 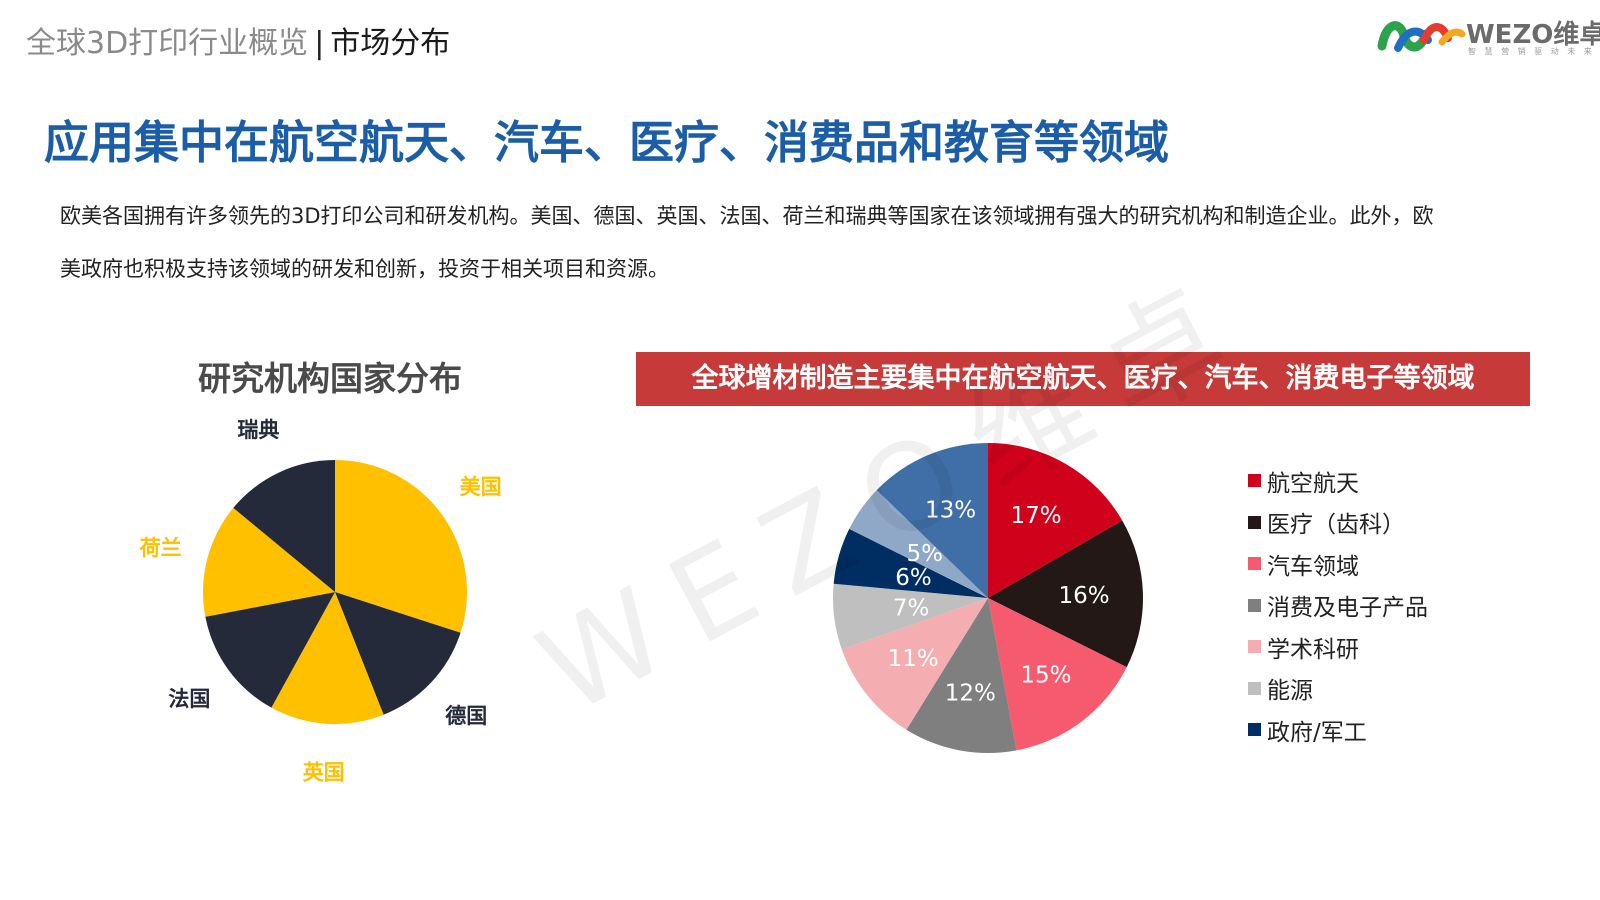 What do you see at coordinates (330, 378) in the screenshot?
I see `country-chart-title: 研究机构国家分布` at bounding box center [330, 378].